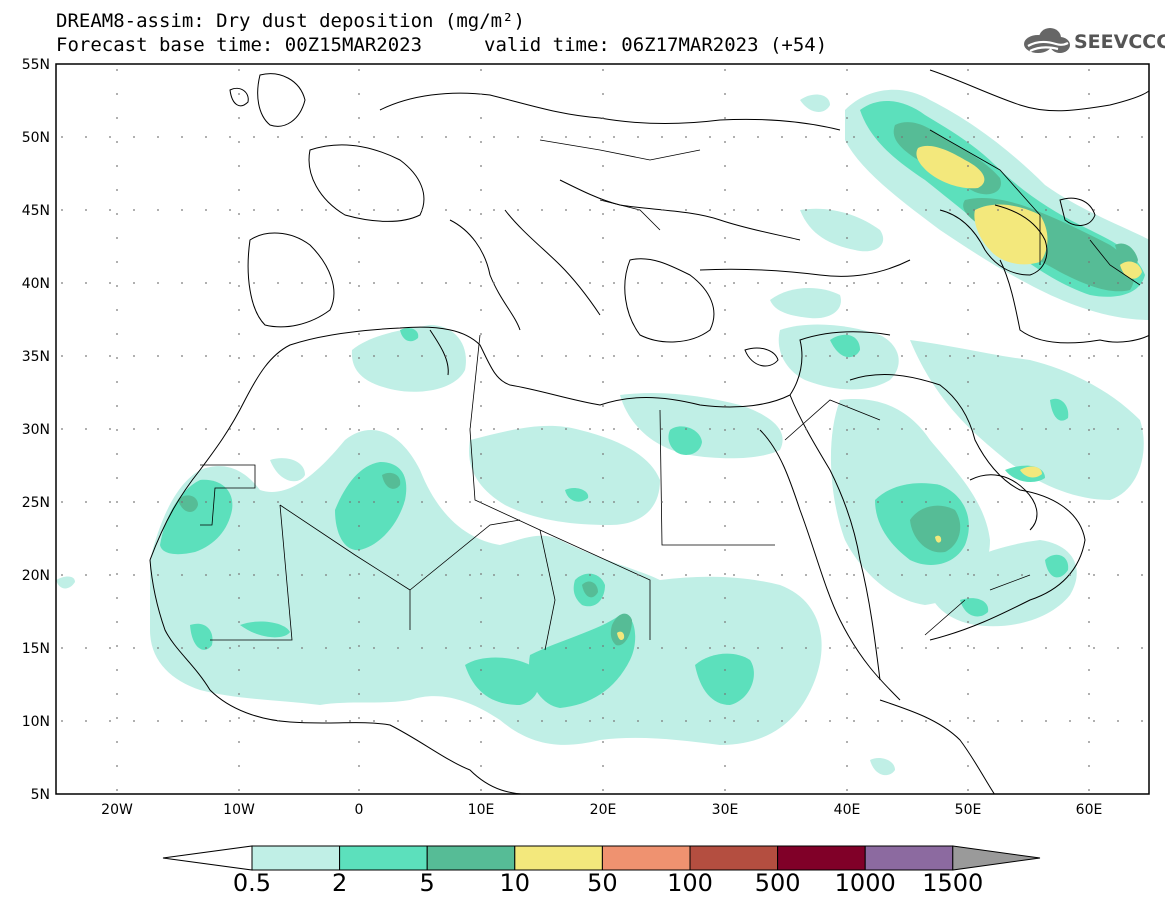 This screenshot has height=907, width=1165. Describe the element at coordinates (239, 45) in the screenshot. I see `forecast-base-time: Forecast base time: 00Z15MAR2023` at that location.